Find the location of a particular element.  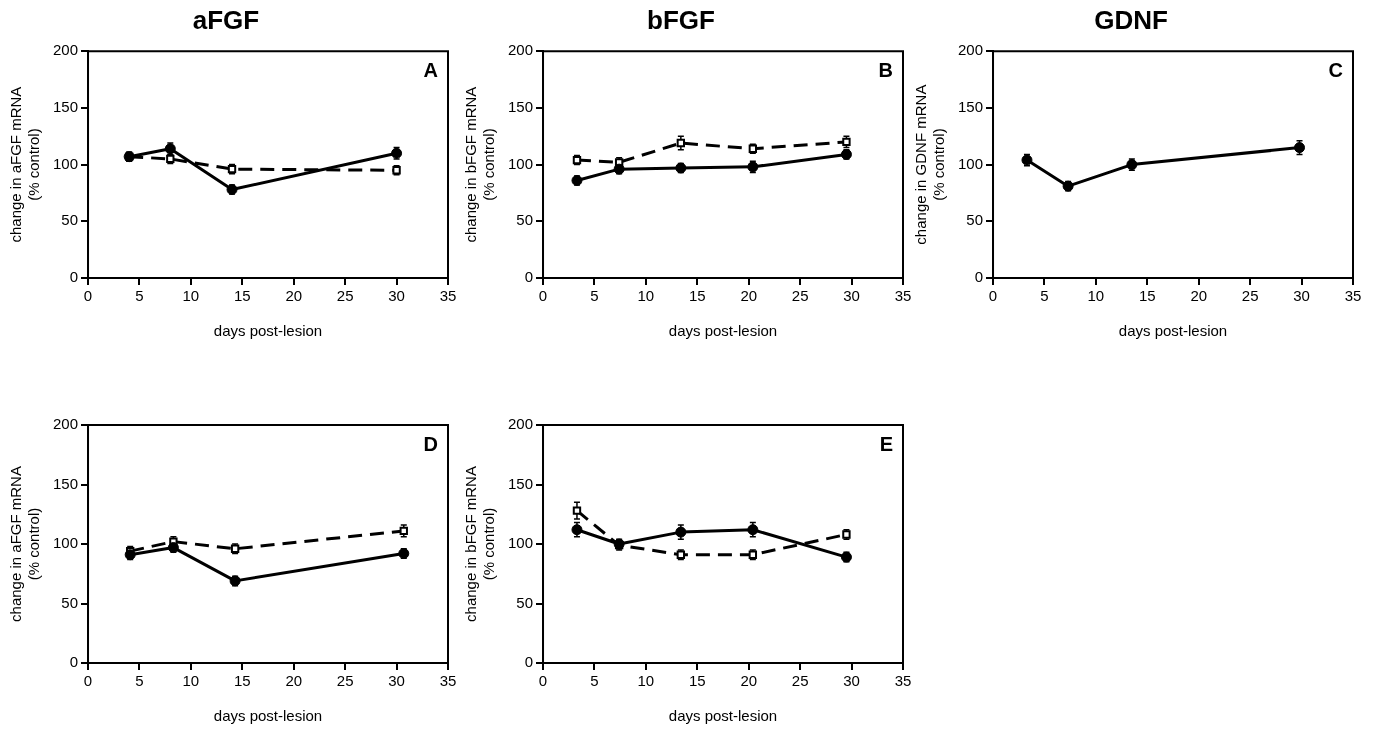

annotation: B is located at coordinates (885, 69).